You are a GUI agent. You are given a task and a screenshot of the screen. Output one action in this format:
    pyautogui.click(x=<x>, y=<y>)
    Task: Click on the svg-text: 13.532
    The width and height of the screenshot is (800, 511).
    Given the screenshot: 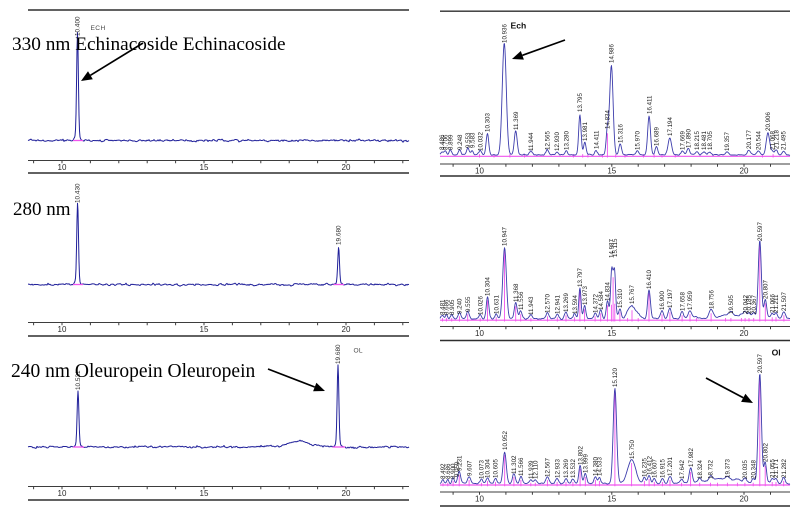 What is the action you would take?
    pyautogui.click(x=573, y=468)
    